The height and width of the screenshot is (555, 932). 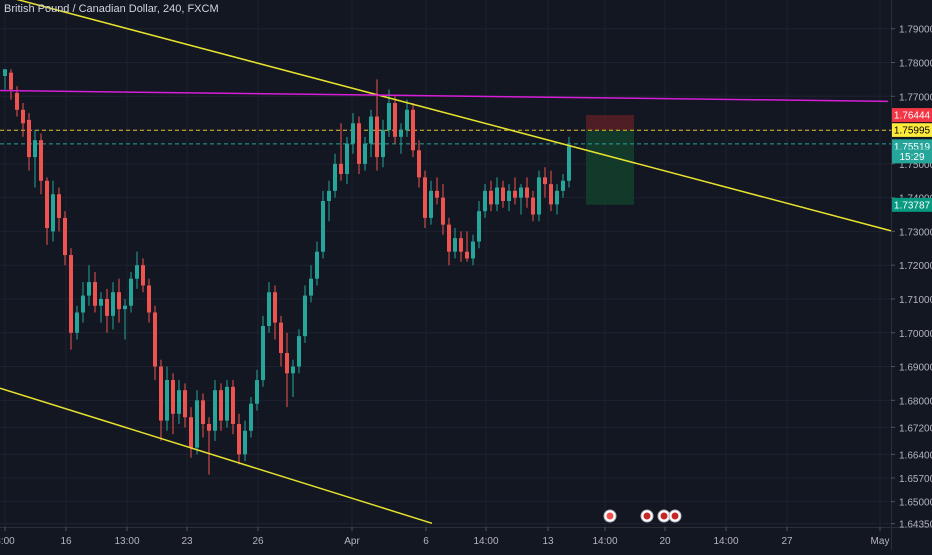 I want to click on price-label: 1.75995, so click(x=912, y=130).